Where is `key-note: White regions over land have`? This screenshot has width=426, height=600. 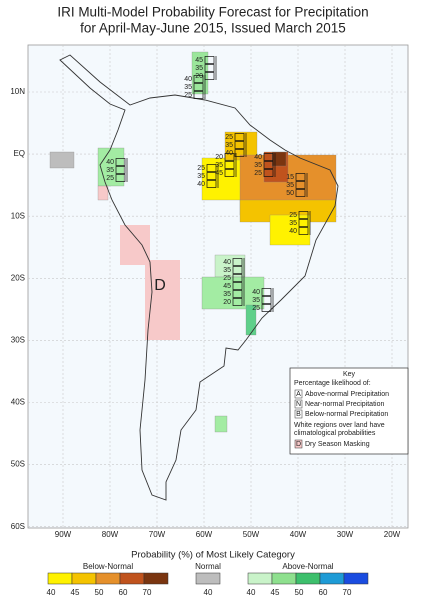 key-note: White regions over land have is located at coordinates (339, 425).